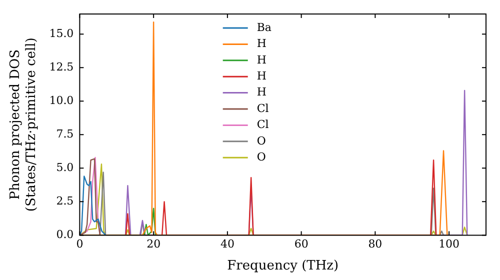 The image size is (500, 280). What do you see at coordinates (61, 100) in the screenshot?
I see `y-tick-label: 10.0` at bounding box center [61, 100].